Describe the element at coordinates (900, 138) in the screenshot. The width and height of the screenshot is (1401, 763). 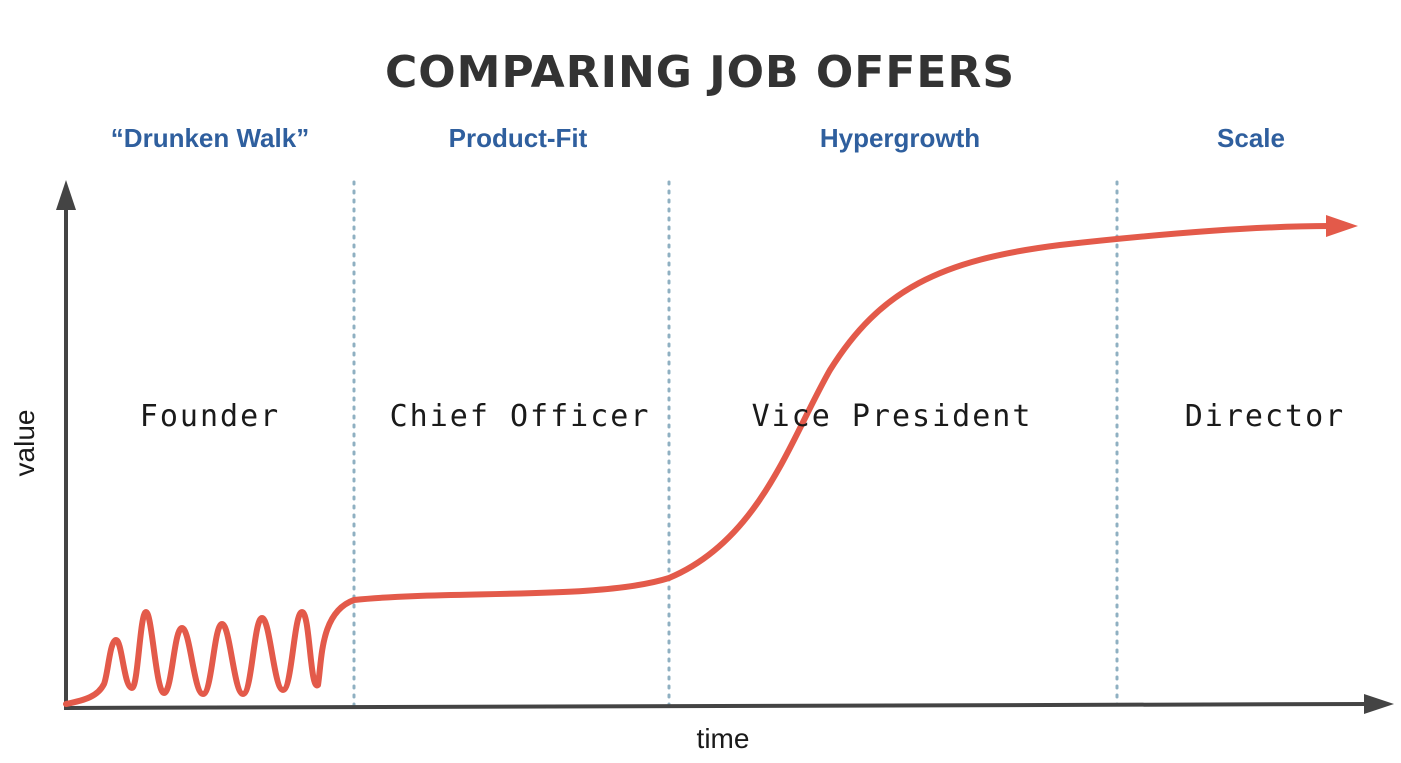
I see `stage-label-hypergrowth: Hypergrowth` at that location.